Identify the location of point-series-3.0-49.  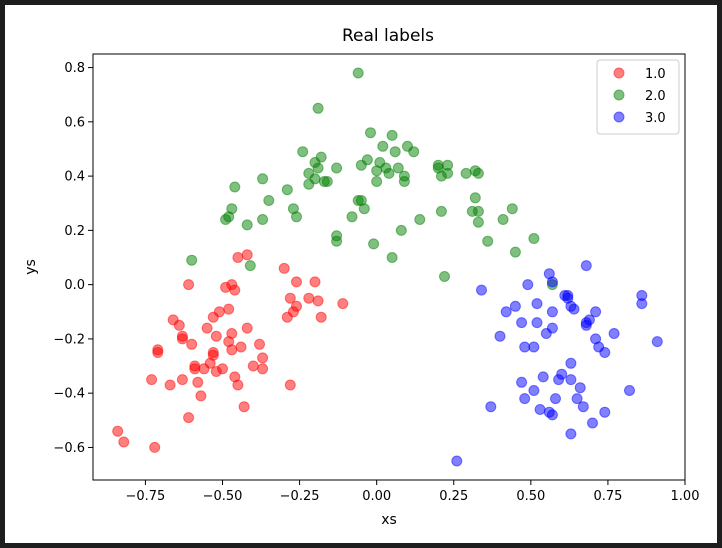
(629, 390).